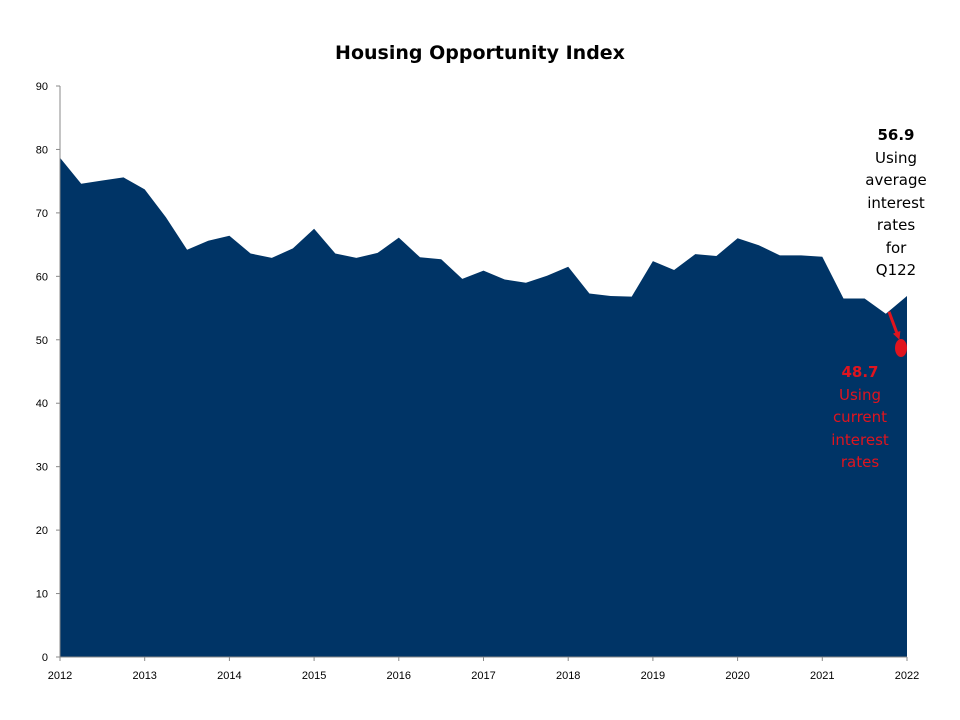  What do you see at coordinates (42, 150) in the screenshot?
I see `y-tick-label: 80` at bounding box center [42, 150].